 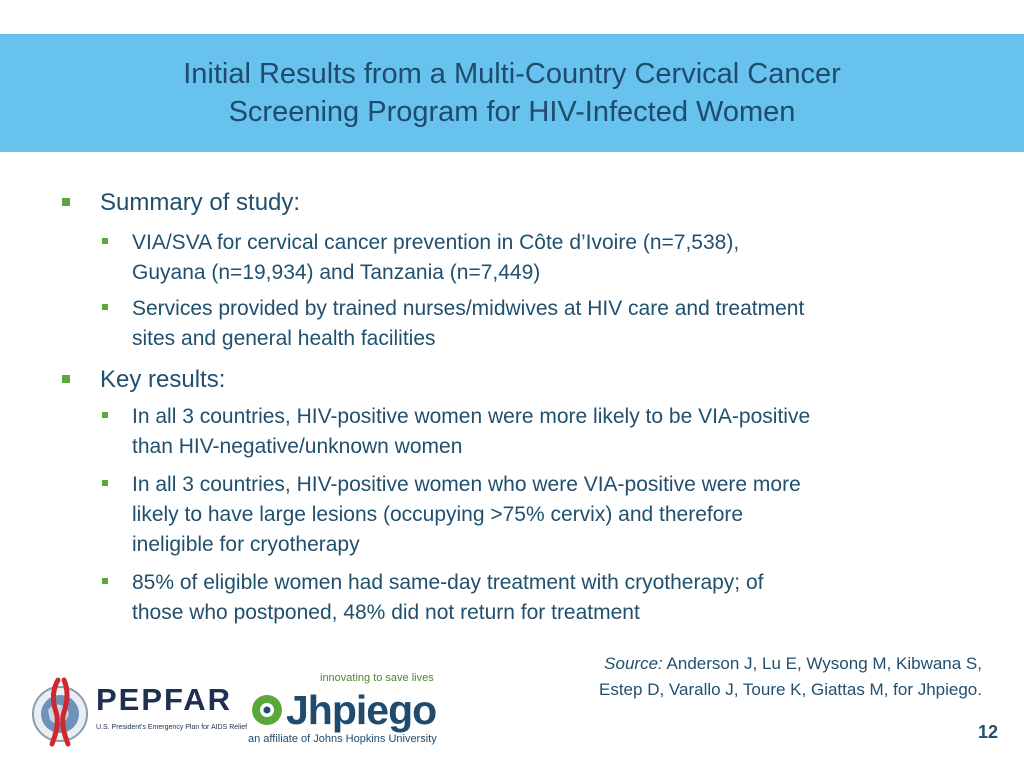 What do you see at coordinates (361, 710) in the screenshot?
I see `jhpiego-wordmark: Jhpiego` at bounding box center [361, 710].